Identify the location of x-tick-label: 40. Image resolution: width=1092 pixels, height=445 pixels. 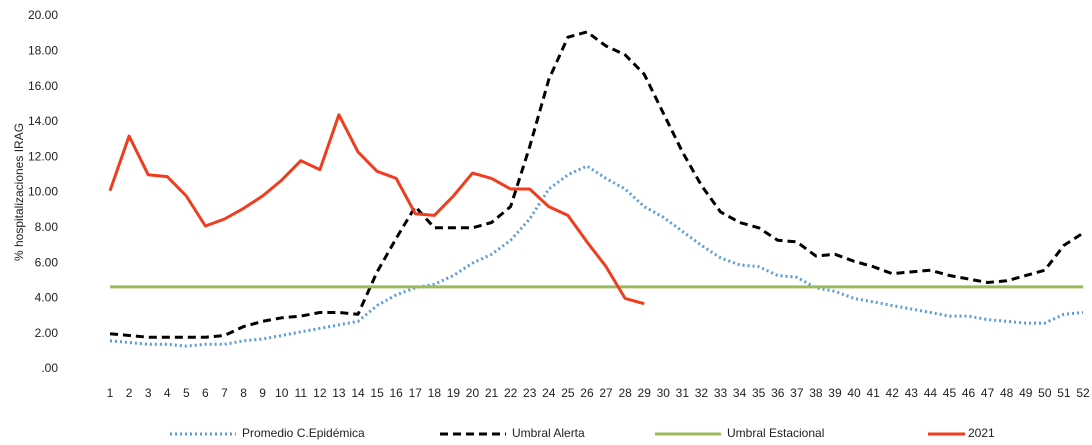
(854, 393).